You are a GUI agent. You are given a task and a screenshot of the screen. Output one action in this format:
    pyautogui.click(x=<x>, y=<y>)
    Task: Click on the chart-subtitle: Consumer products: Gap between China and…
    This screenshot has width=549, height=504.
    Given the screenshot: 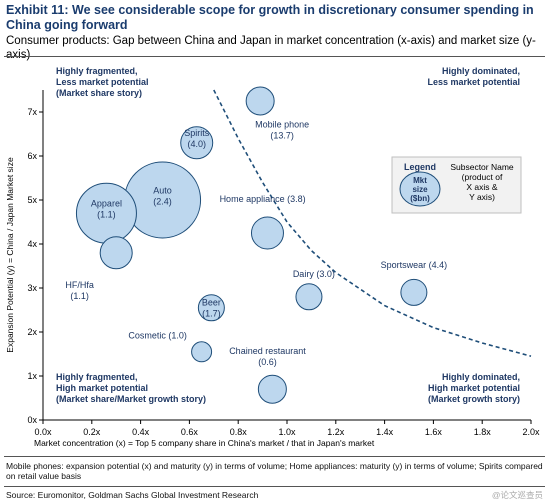 What is the action you would take?
    pyautogui.click(x=271, y=48)
    